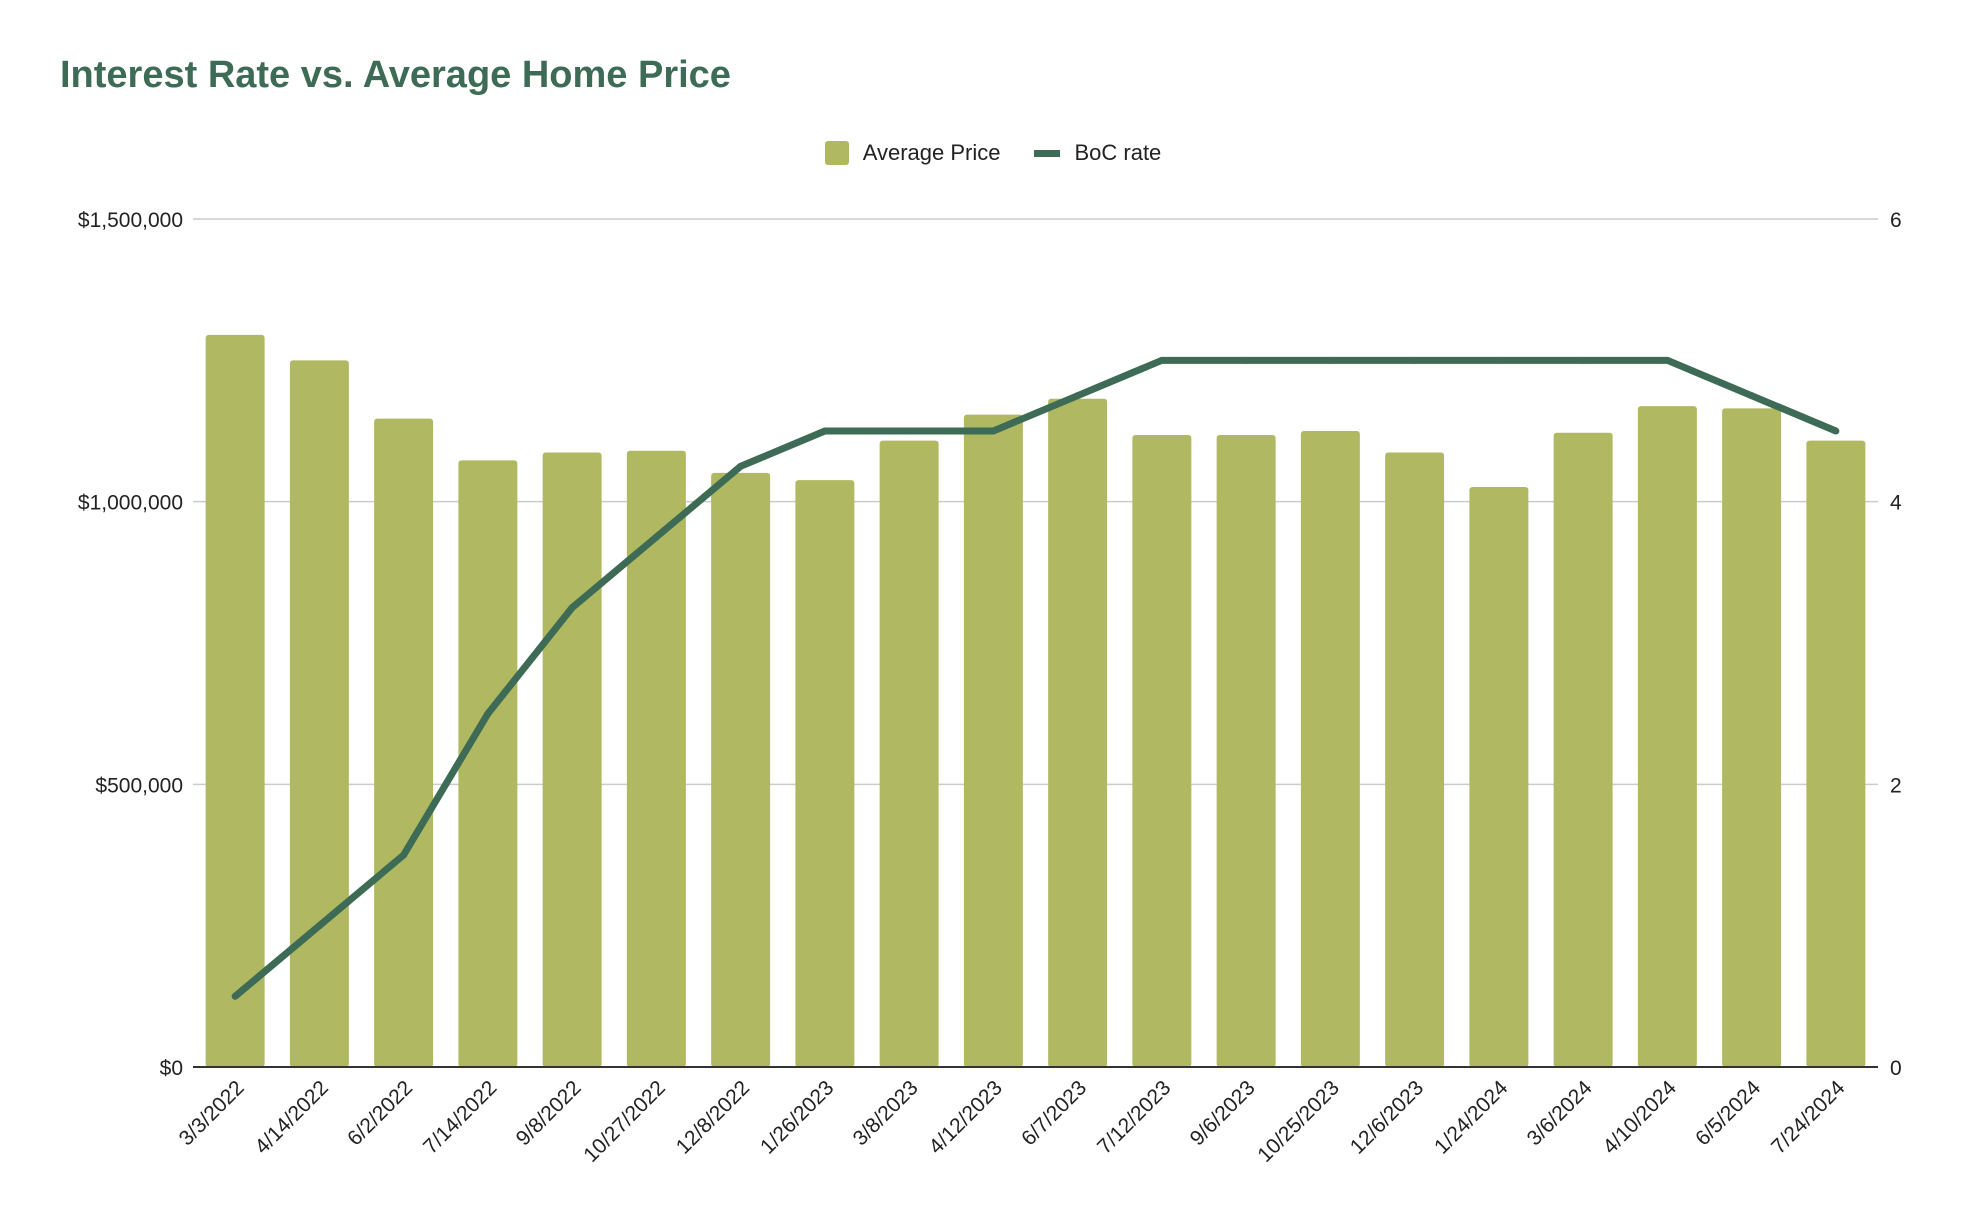 The width and height of the screenshot is (1986, 1228). What do you see at coordinates (380, 1113) in the screenshot?
I see `x-tick-label: 6/2/2022` at bounding box center [380, 1113].